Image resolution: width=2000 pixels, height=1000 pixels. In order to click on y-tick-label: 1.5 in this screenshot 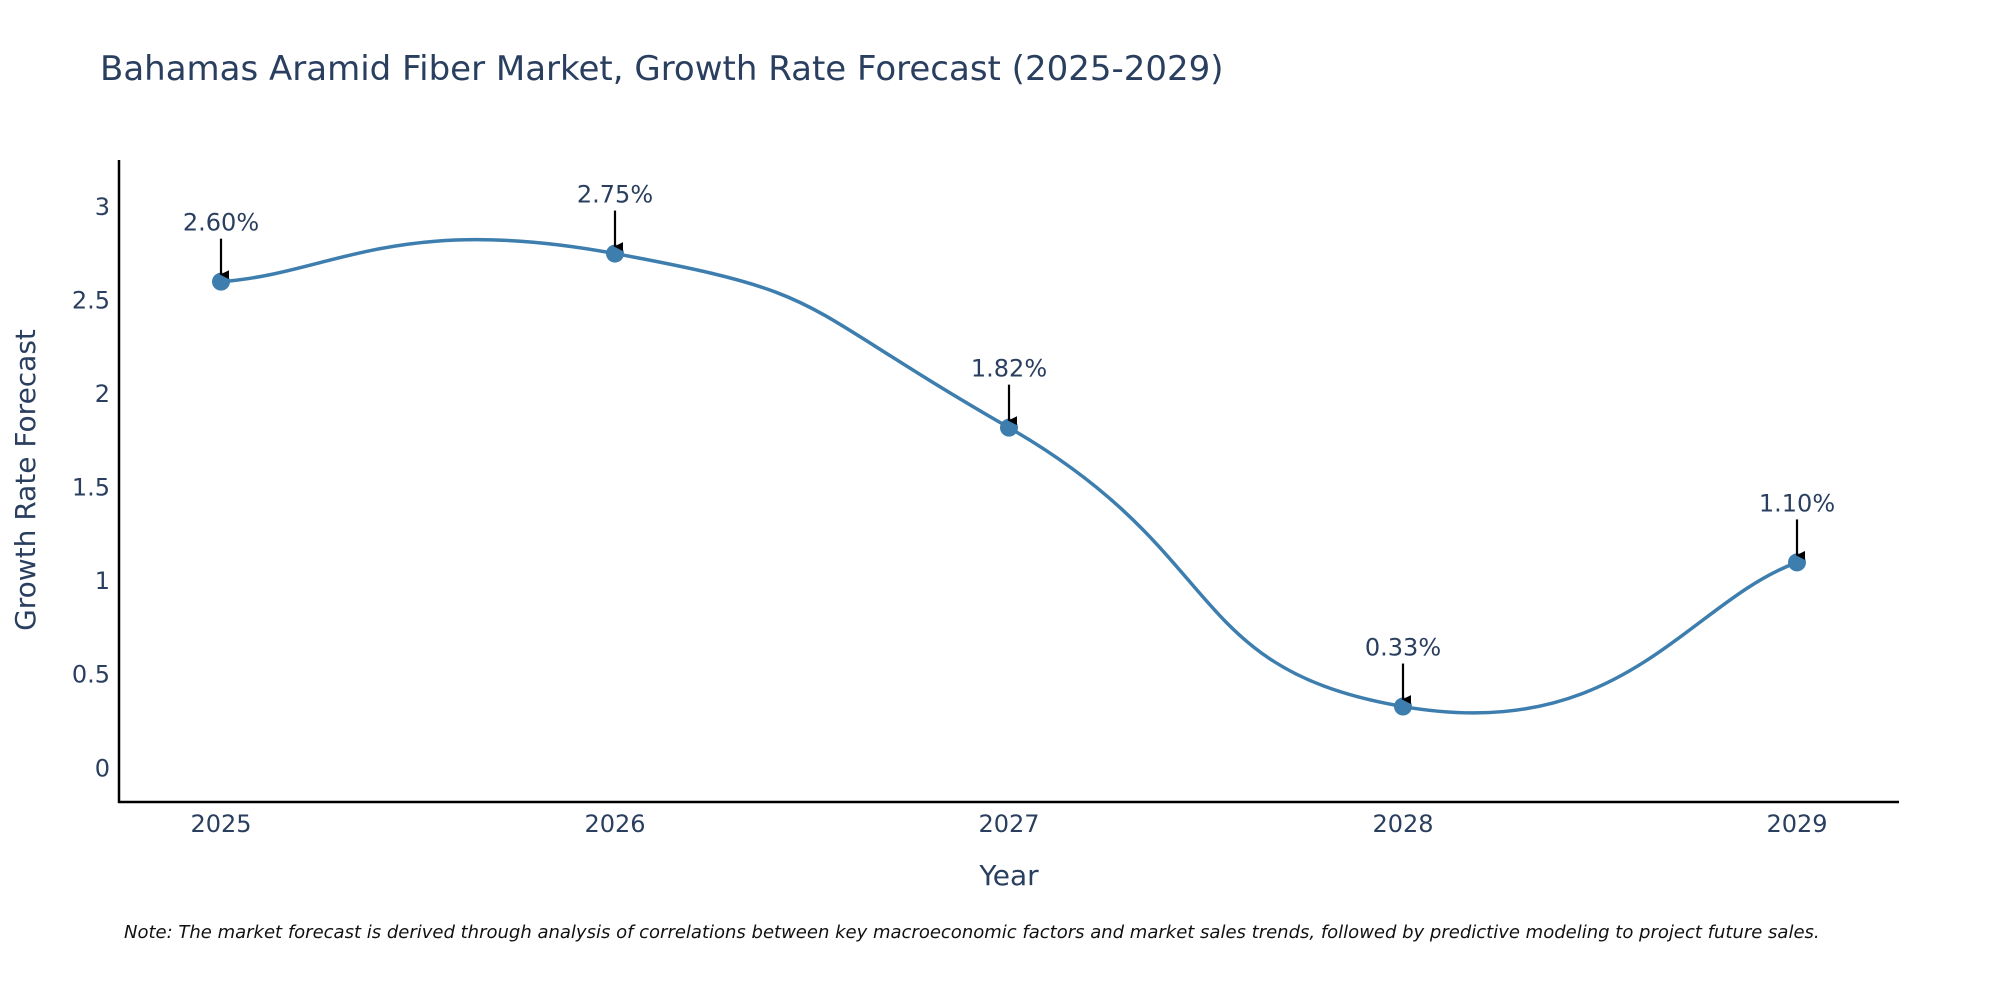, I will do `click(91, 488)`.